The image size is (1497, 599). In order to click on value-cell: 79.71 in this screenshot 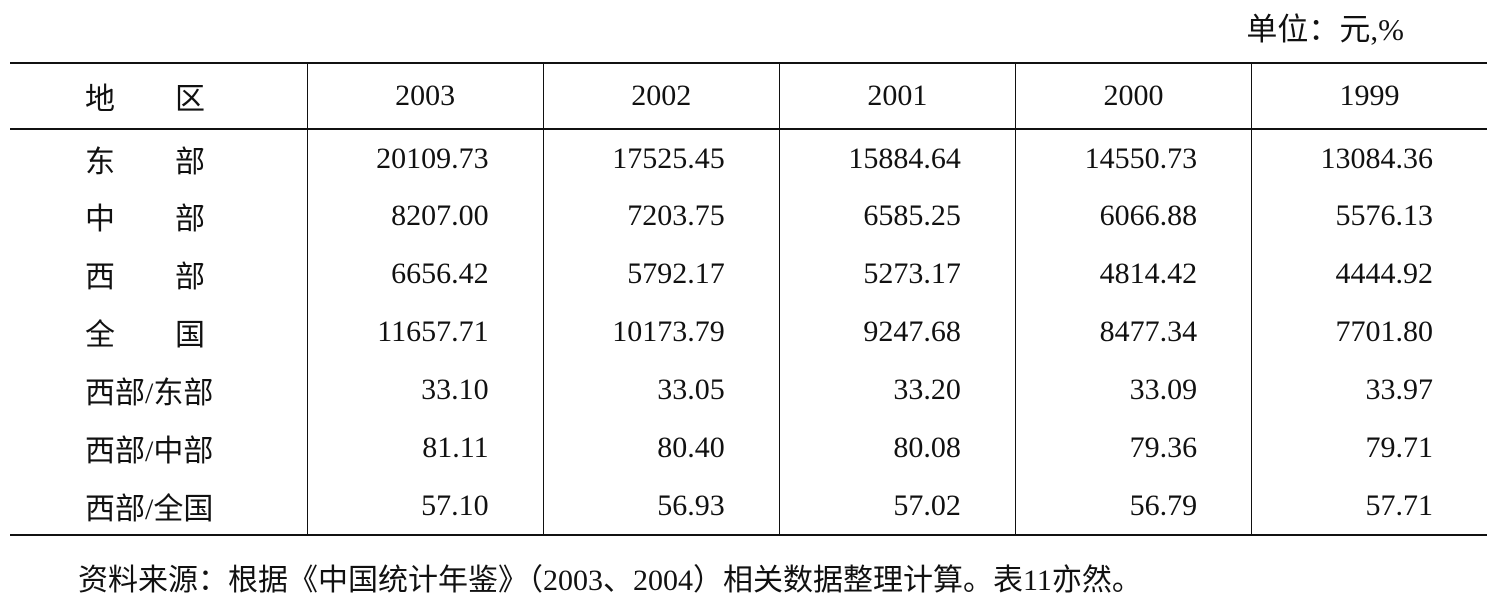, I will do `click(1369, 448)`.